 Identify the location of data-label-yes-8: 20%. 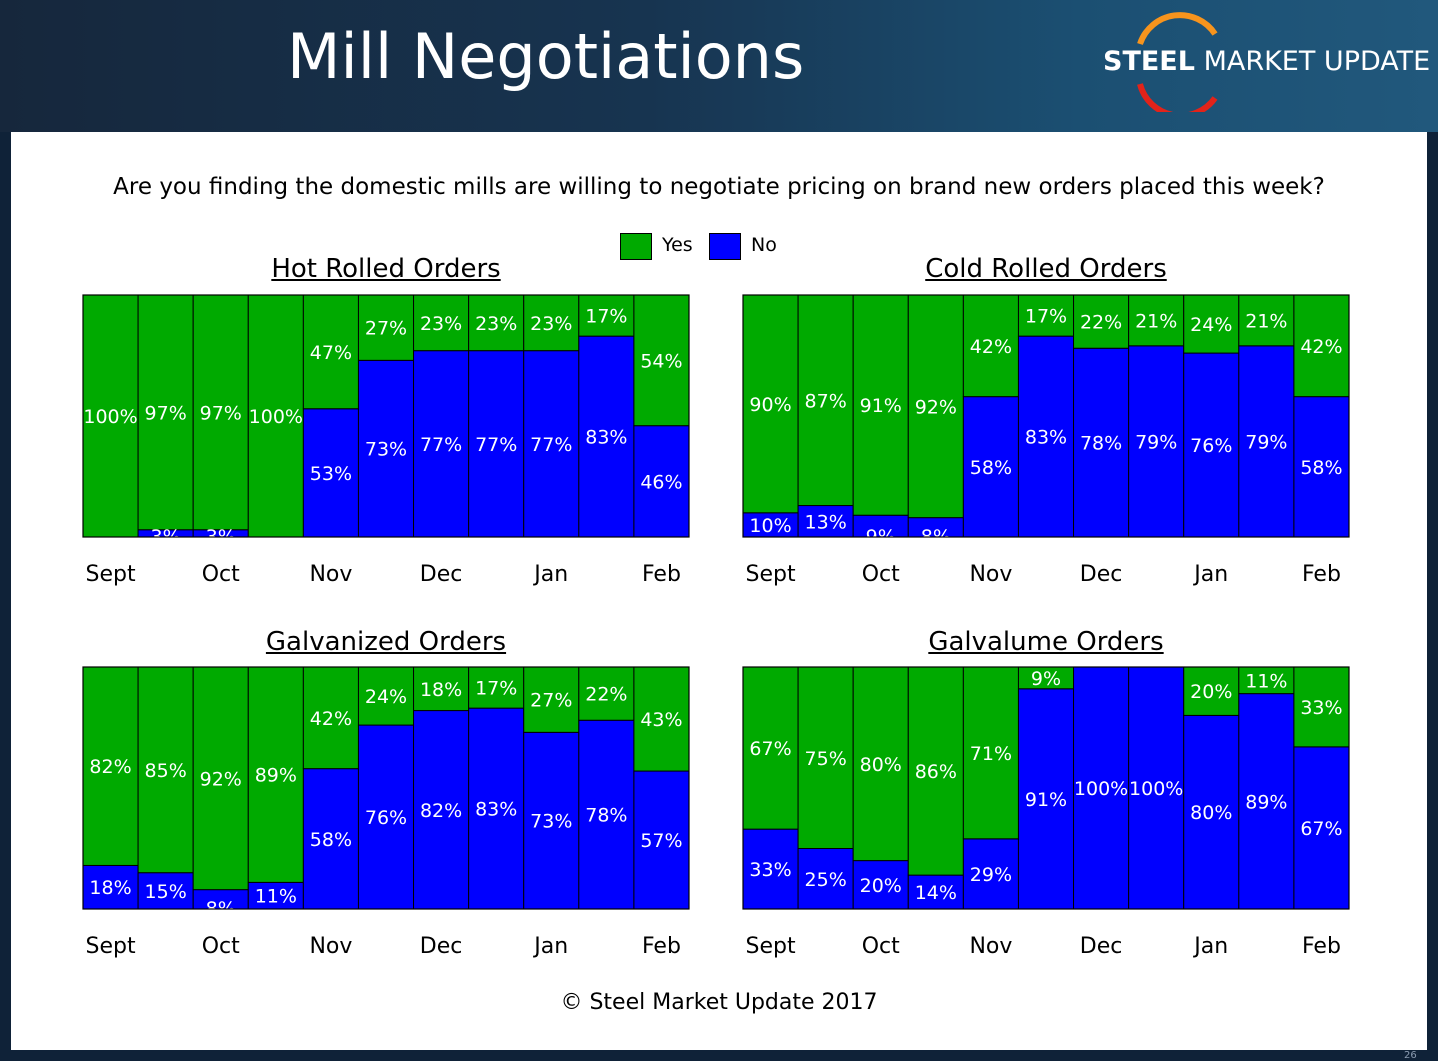
(1211, 692).